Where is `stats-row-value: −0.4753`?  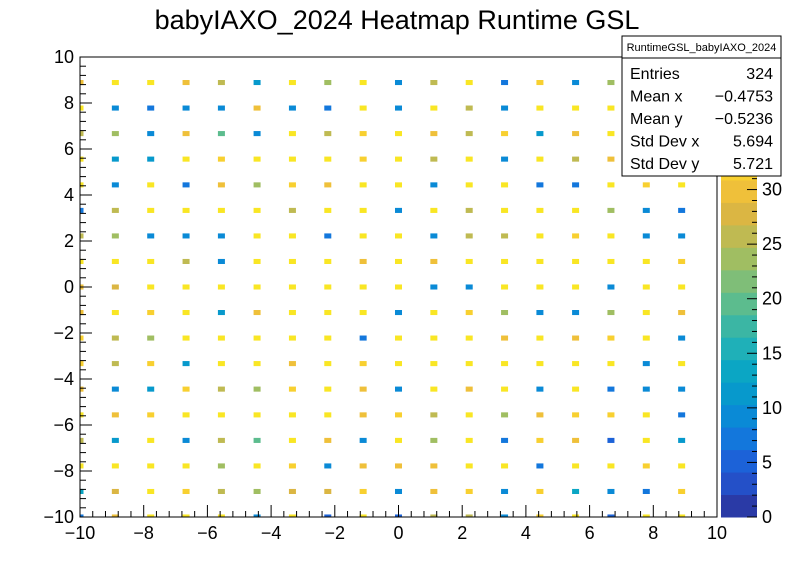
stats-row-value: −0.4753 is located at coordinates (744, 97).